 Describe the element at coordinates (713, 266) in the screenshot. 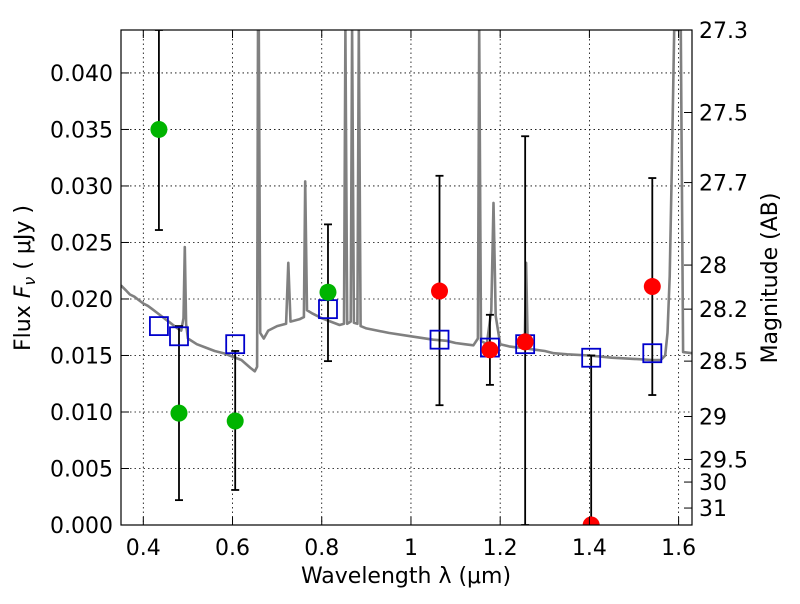

I see `right-tick-label: 28` at that location.